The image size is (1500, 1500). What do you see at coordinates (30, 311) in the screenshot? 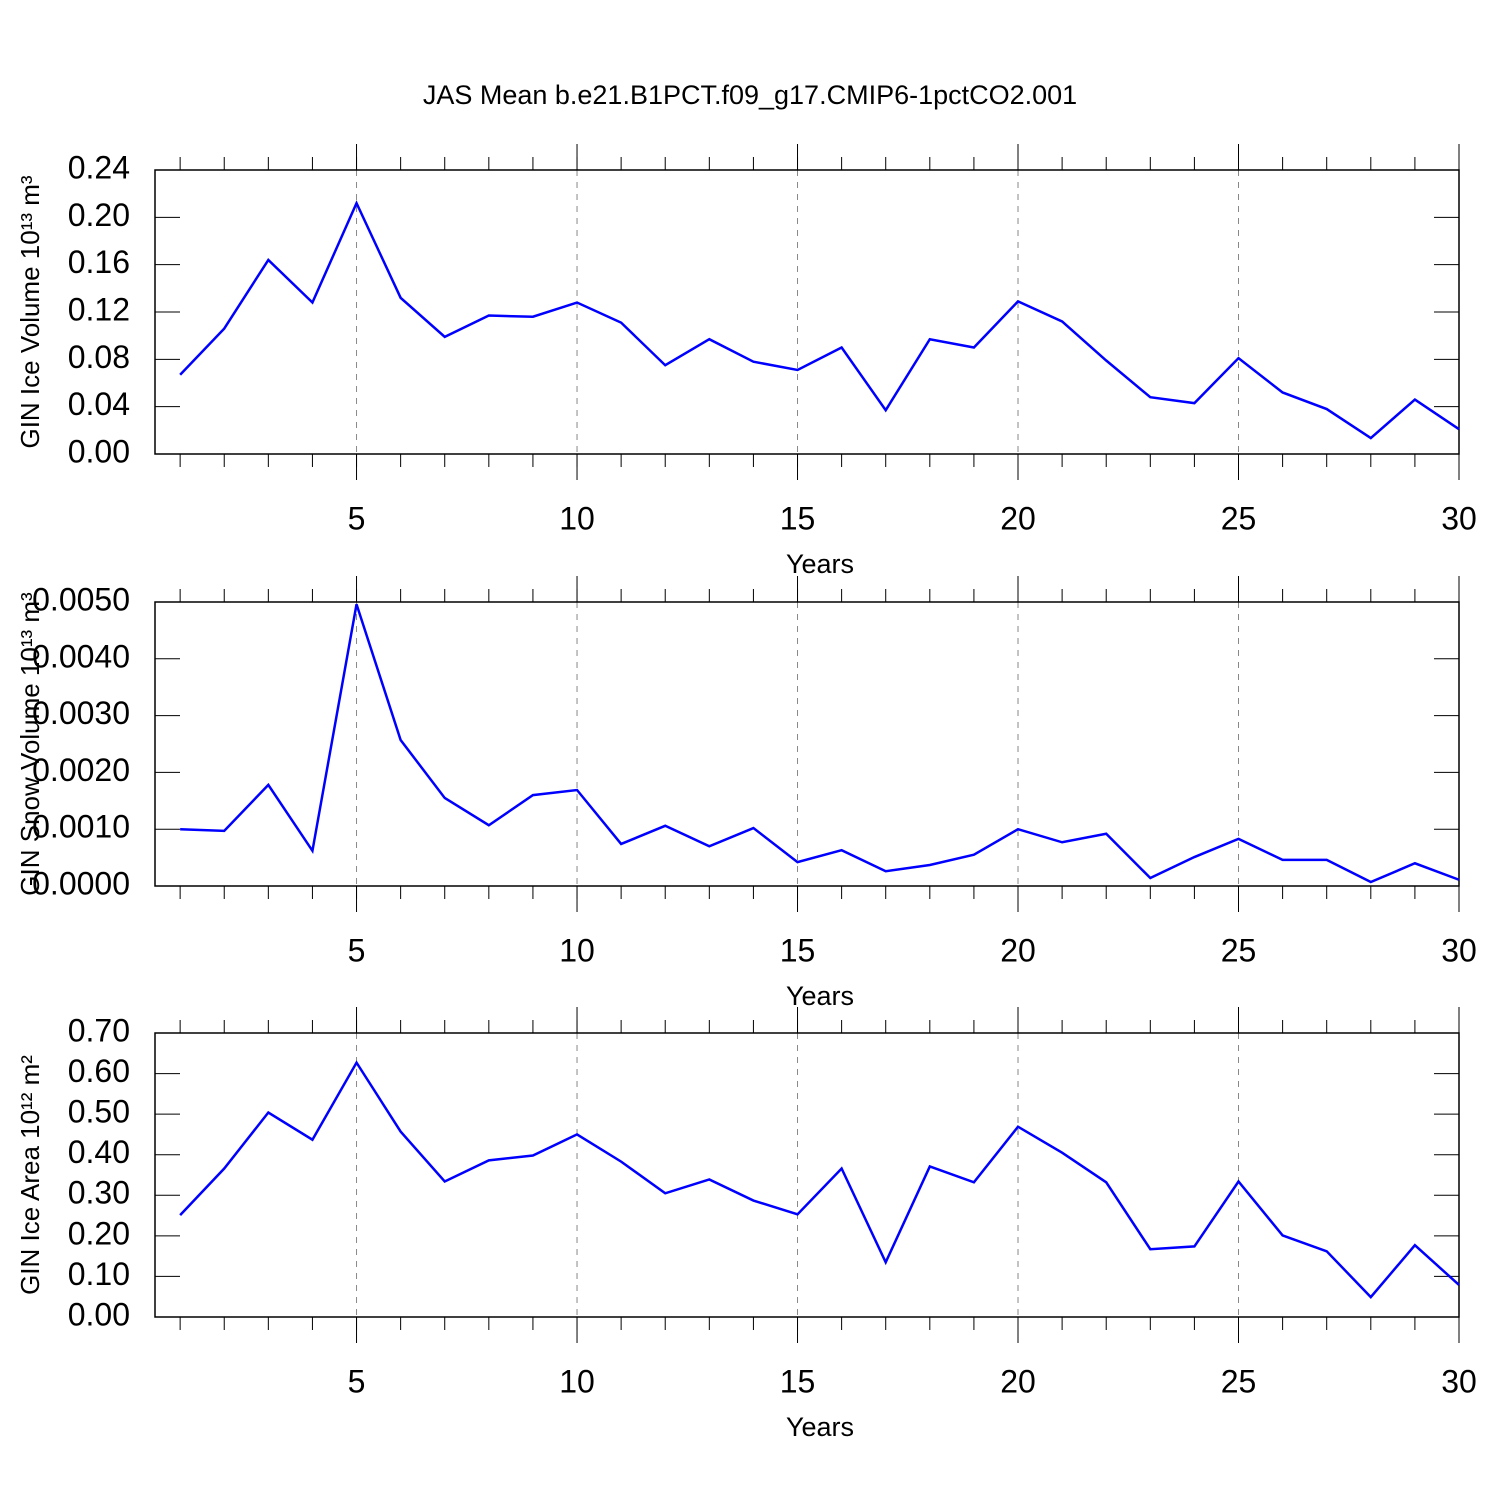
I see `y-axis-label: GIN Ice Volume 10¹³ m³` at bounding box center [30, 311].